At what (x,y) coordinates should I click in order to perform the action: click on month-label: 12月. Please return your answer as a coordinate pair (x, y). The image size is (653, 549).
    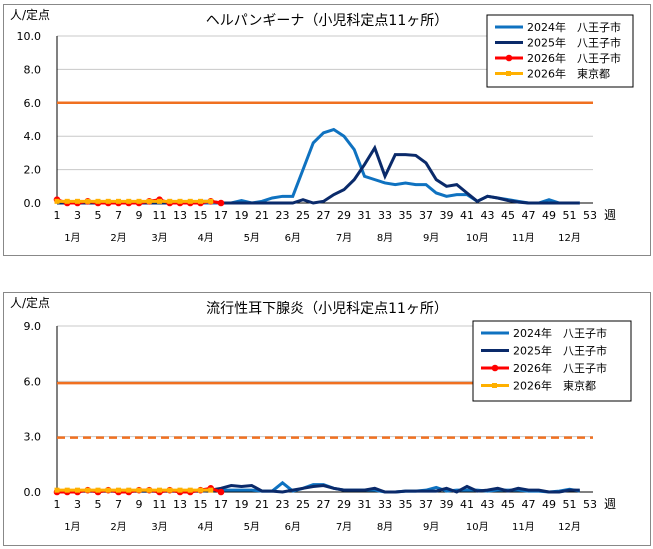
    Looking at the image, I should click on (569, 527).